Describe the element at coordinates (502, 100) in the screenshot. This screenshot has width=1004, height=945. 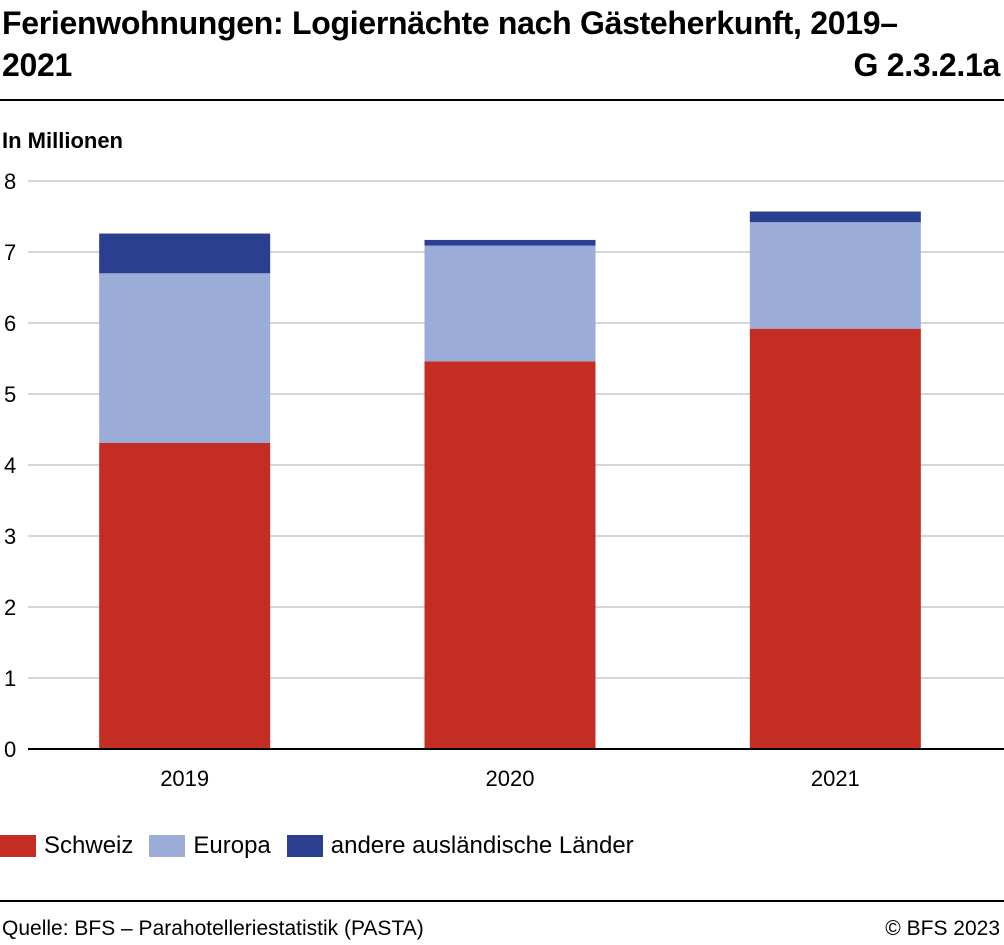
I see `top-rule` at that location.